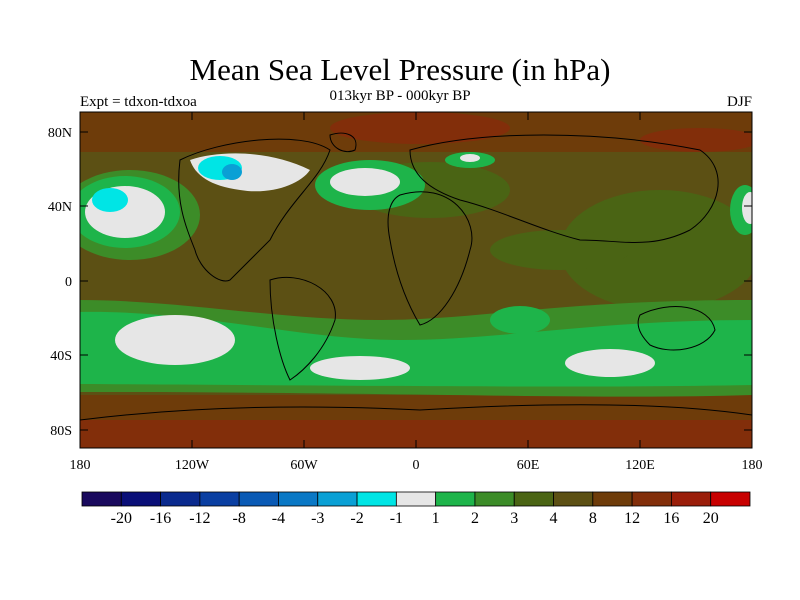 This screenshot has height=600, width=800. I want to click on map-title: Mean Sea Level Pressure (in hPa), so click(400, 69).